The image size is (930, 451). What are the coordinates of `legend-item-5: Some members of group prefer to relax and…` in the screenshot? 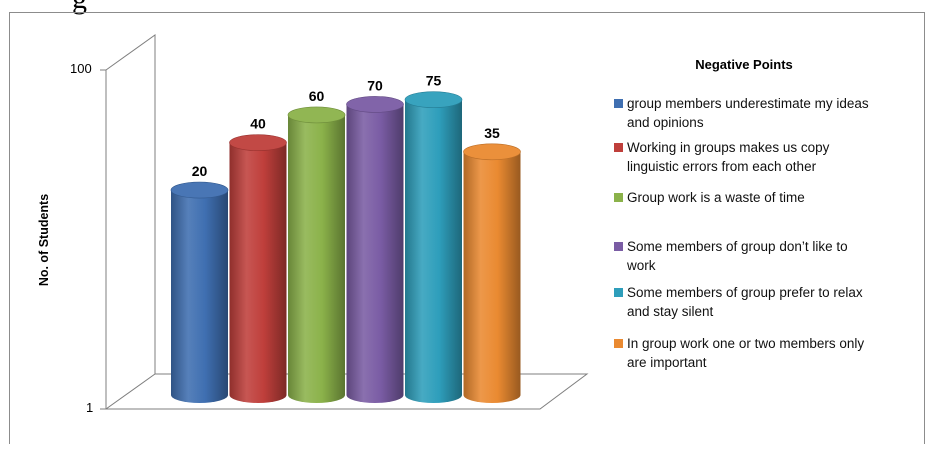 It's located at (769, 302).